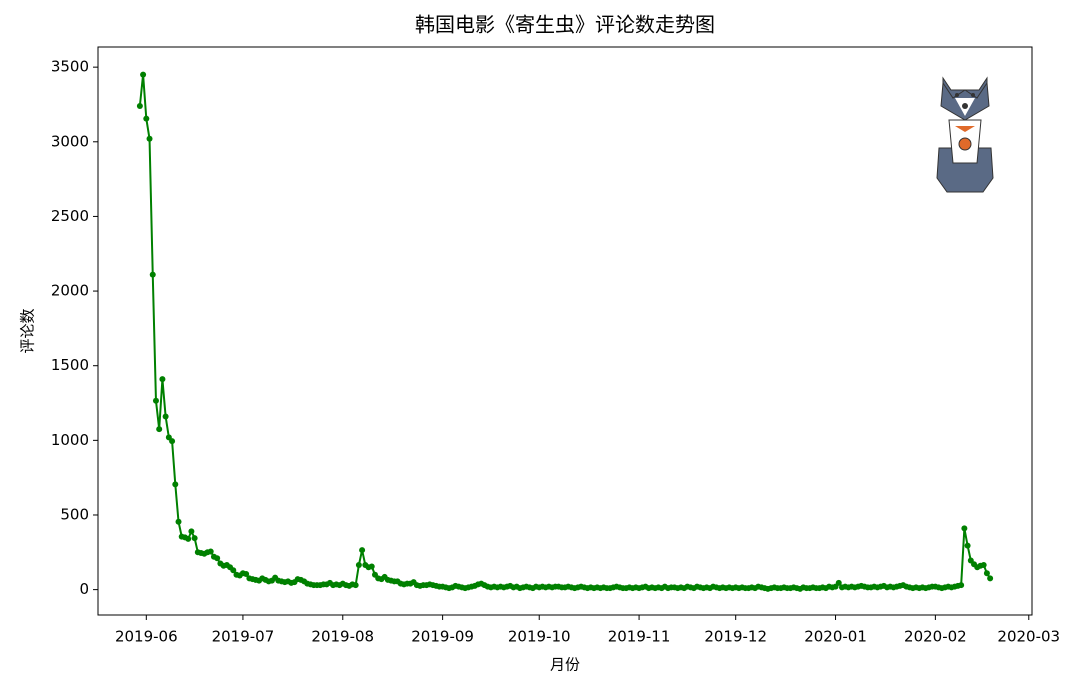 The height and width of the screenshot is (690, 1080). Describe the element at coordinates (146, 637) in the screenshot. I see `x-tick-label: 2019-06` at that location.